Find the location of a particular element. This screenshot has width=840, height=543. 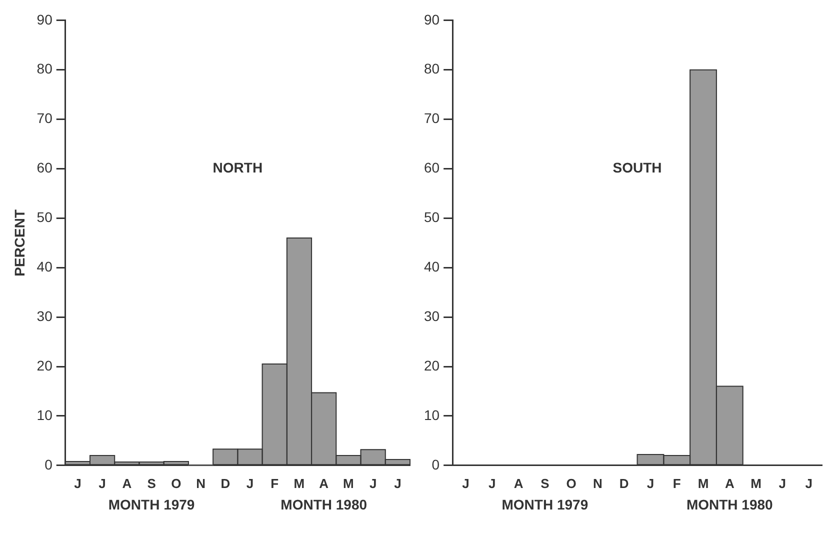

annotation: NORTH is located at coordinates (237, 168).